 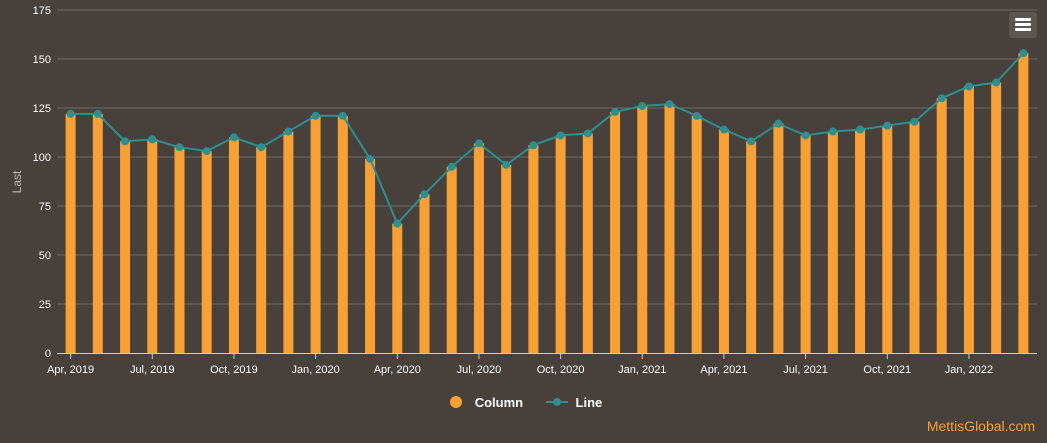 What do you see at coordinates (42, 182) in the screenshot?
I see `y-axis-tick-labels: 0 25 50 75 100 125 150 175` at bounding box center [42, 182].